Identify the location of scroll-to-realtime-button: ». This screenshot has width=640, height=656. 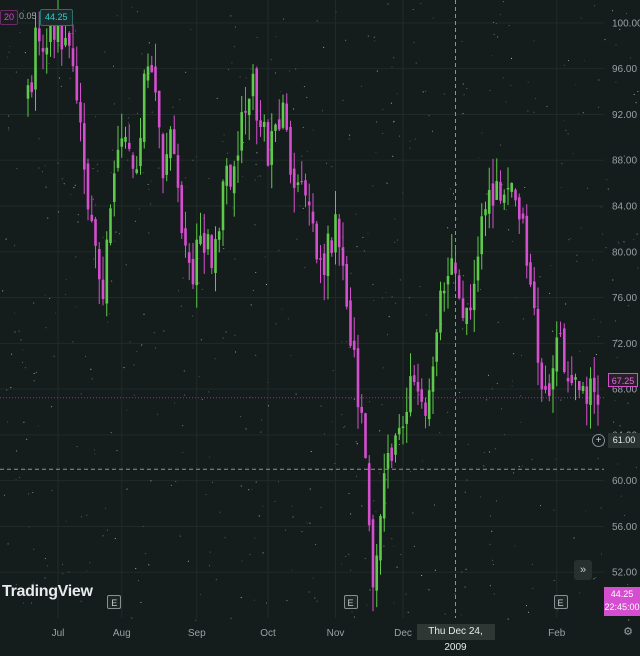
(583, 570).